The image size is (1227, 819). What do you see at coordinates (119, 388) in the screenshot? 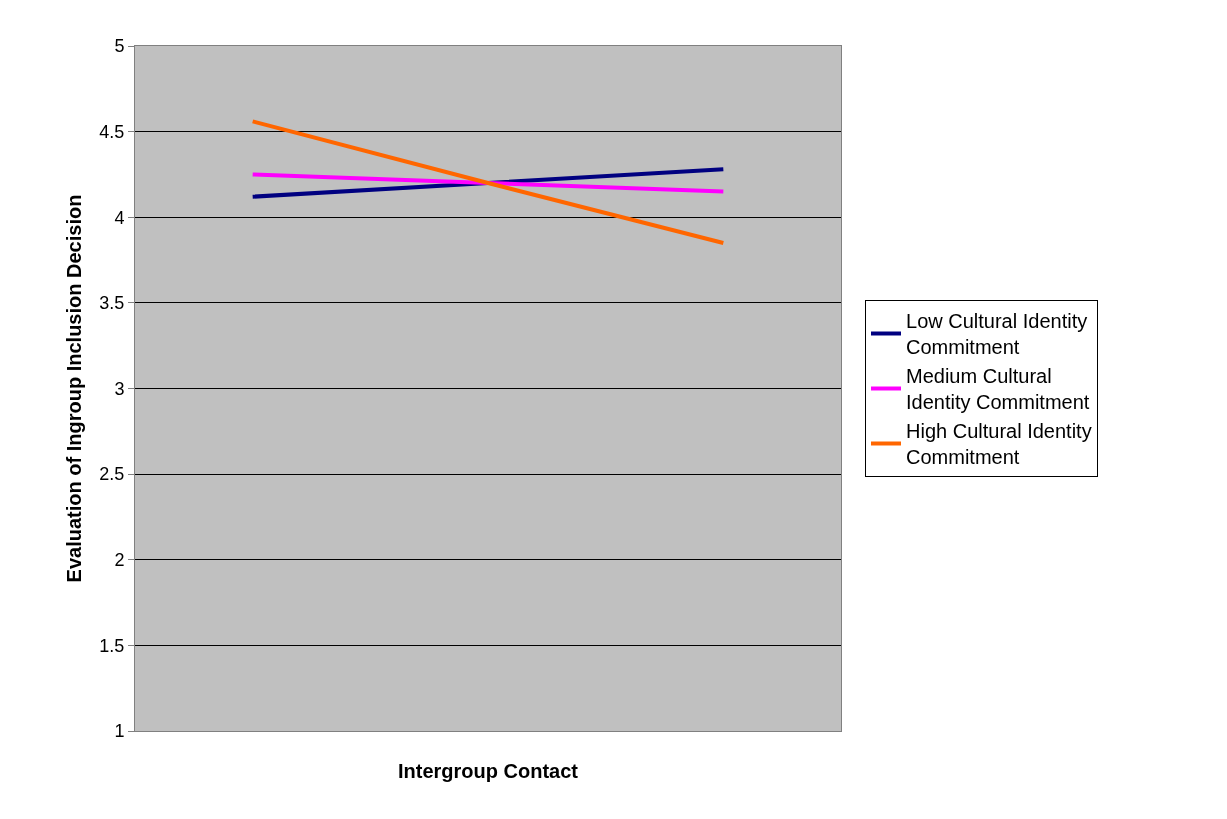
I see `y-tick-label: 3` at bounding box center [119, 388].